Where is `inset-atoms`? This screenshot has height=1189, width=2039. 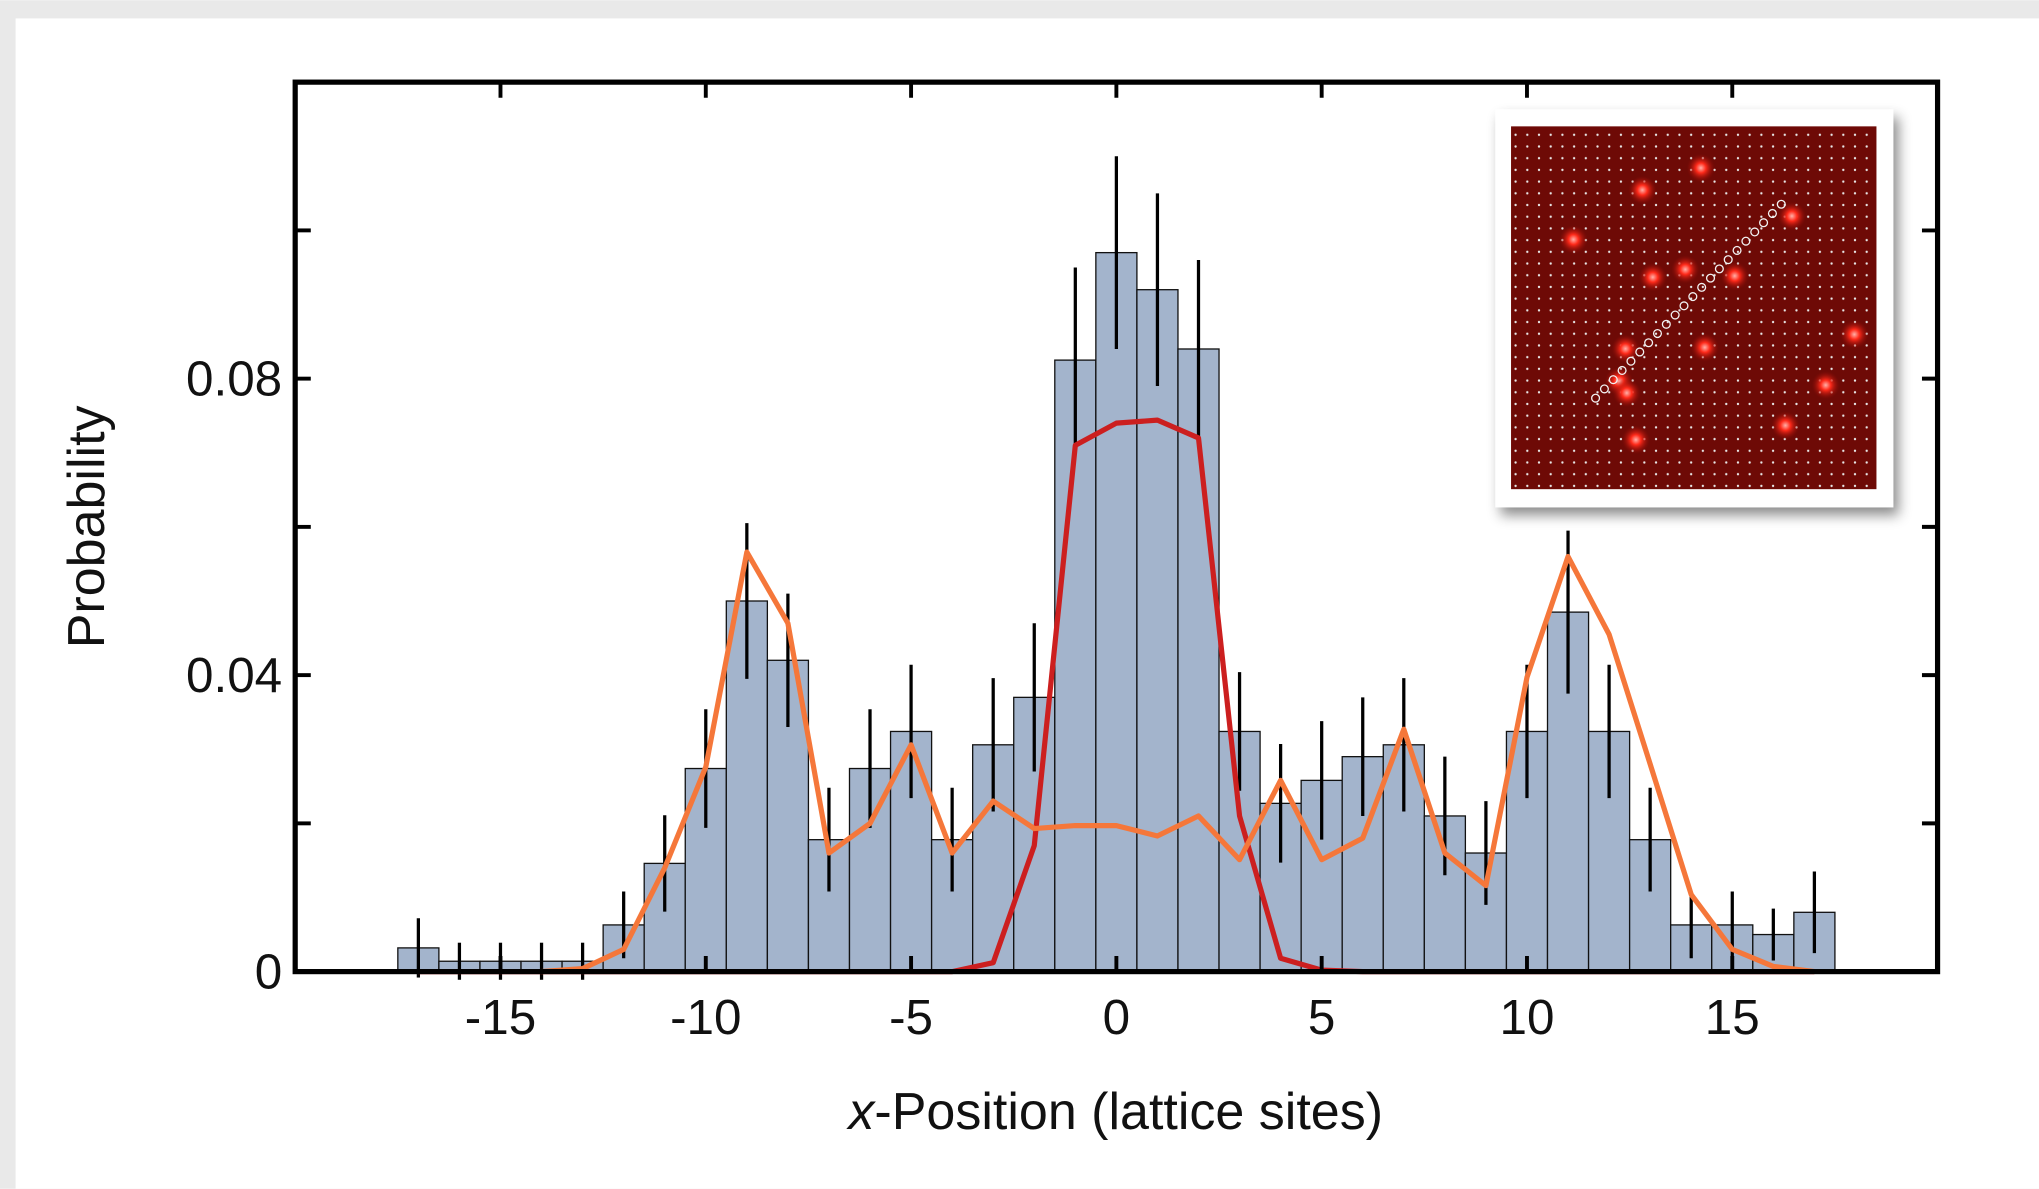
inset-atoms is located at coordinates (1714, 304).